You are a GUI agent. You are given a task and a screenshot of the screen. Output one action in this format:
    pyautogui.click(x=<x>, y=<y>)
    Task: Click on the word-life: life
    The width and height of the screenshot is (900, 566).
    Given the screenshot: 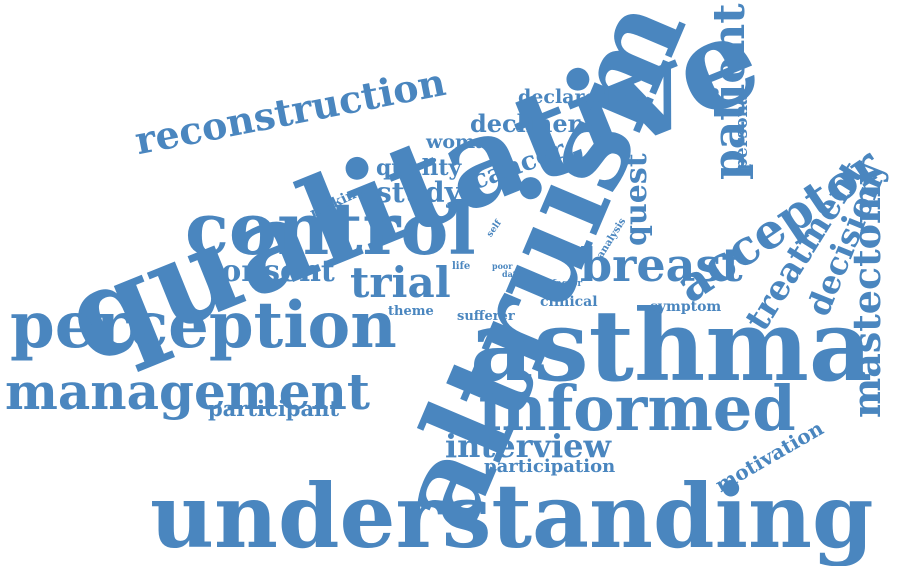 What is the action you would take?
    pyautogui.click(x=461, y=266)
    